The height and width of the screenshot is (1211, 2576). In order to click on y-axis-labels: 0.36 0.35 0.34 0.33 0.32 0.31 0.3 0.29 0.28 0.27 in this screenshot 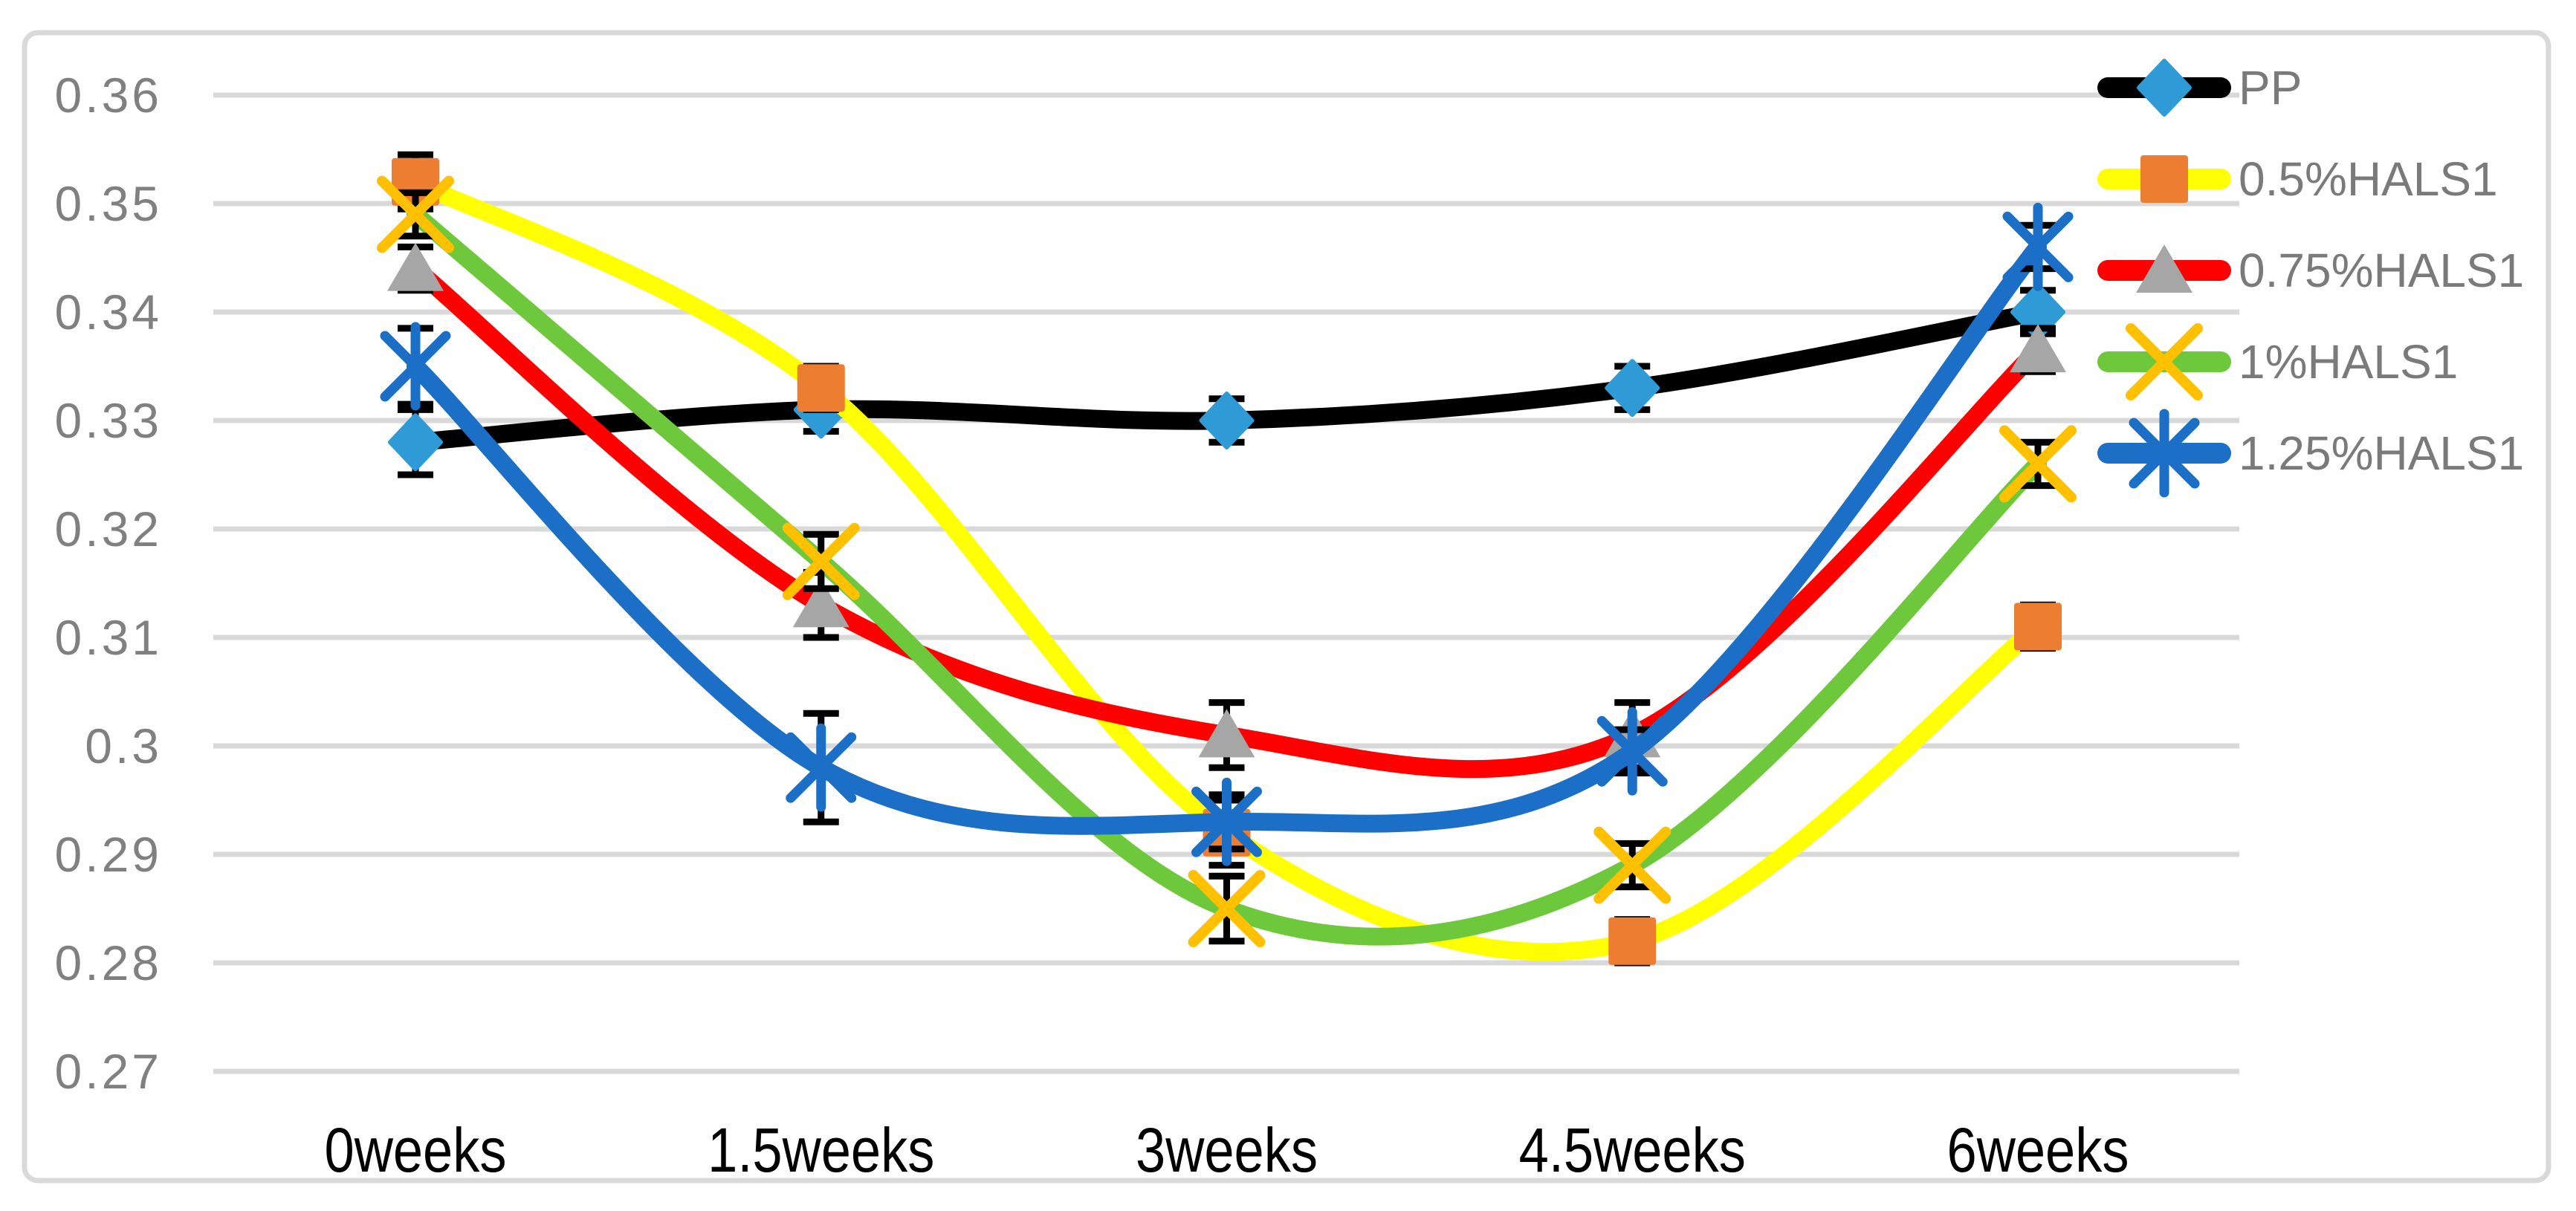, I will do `click(108, 583)`.